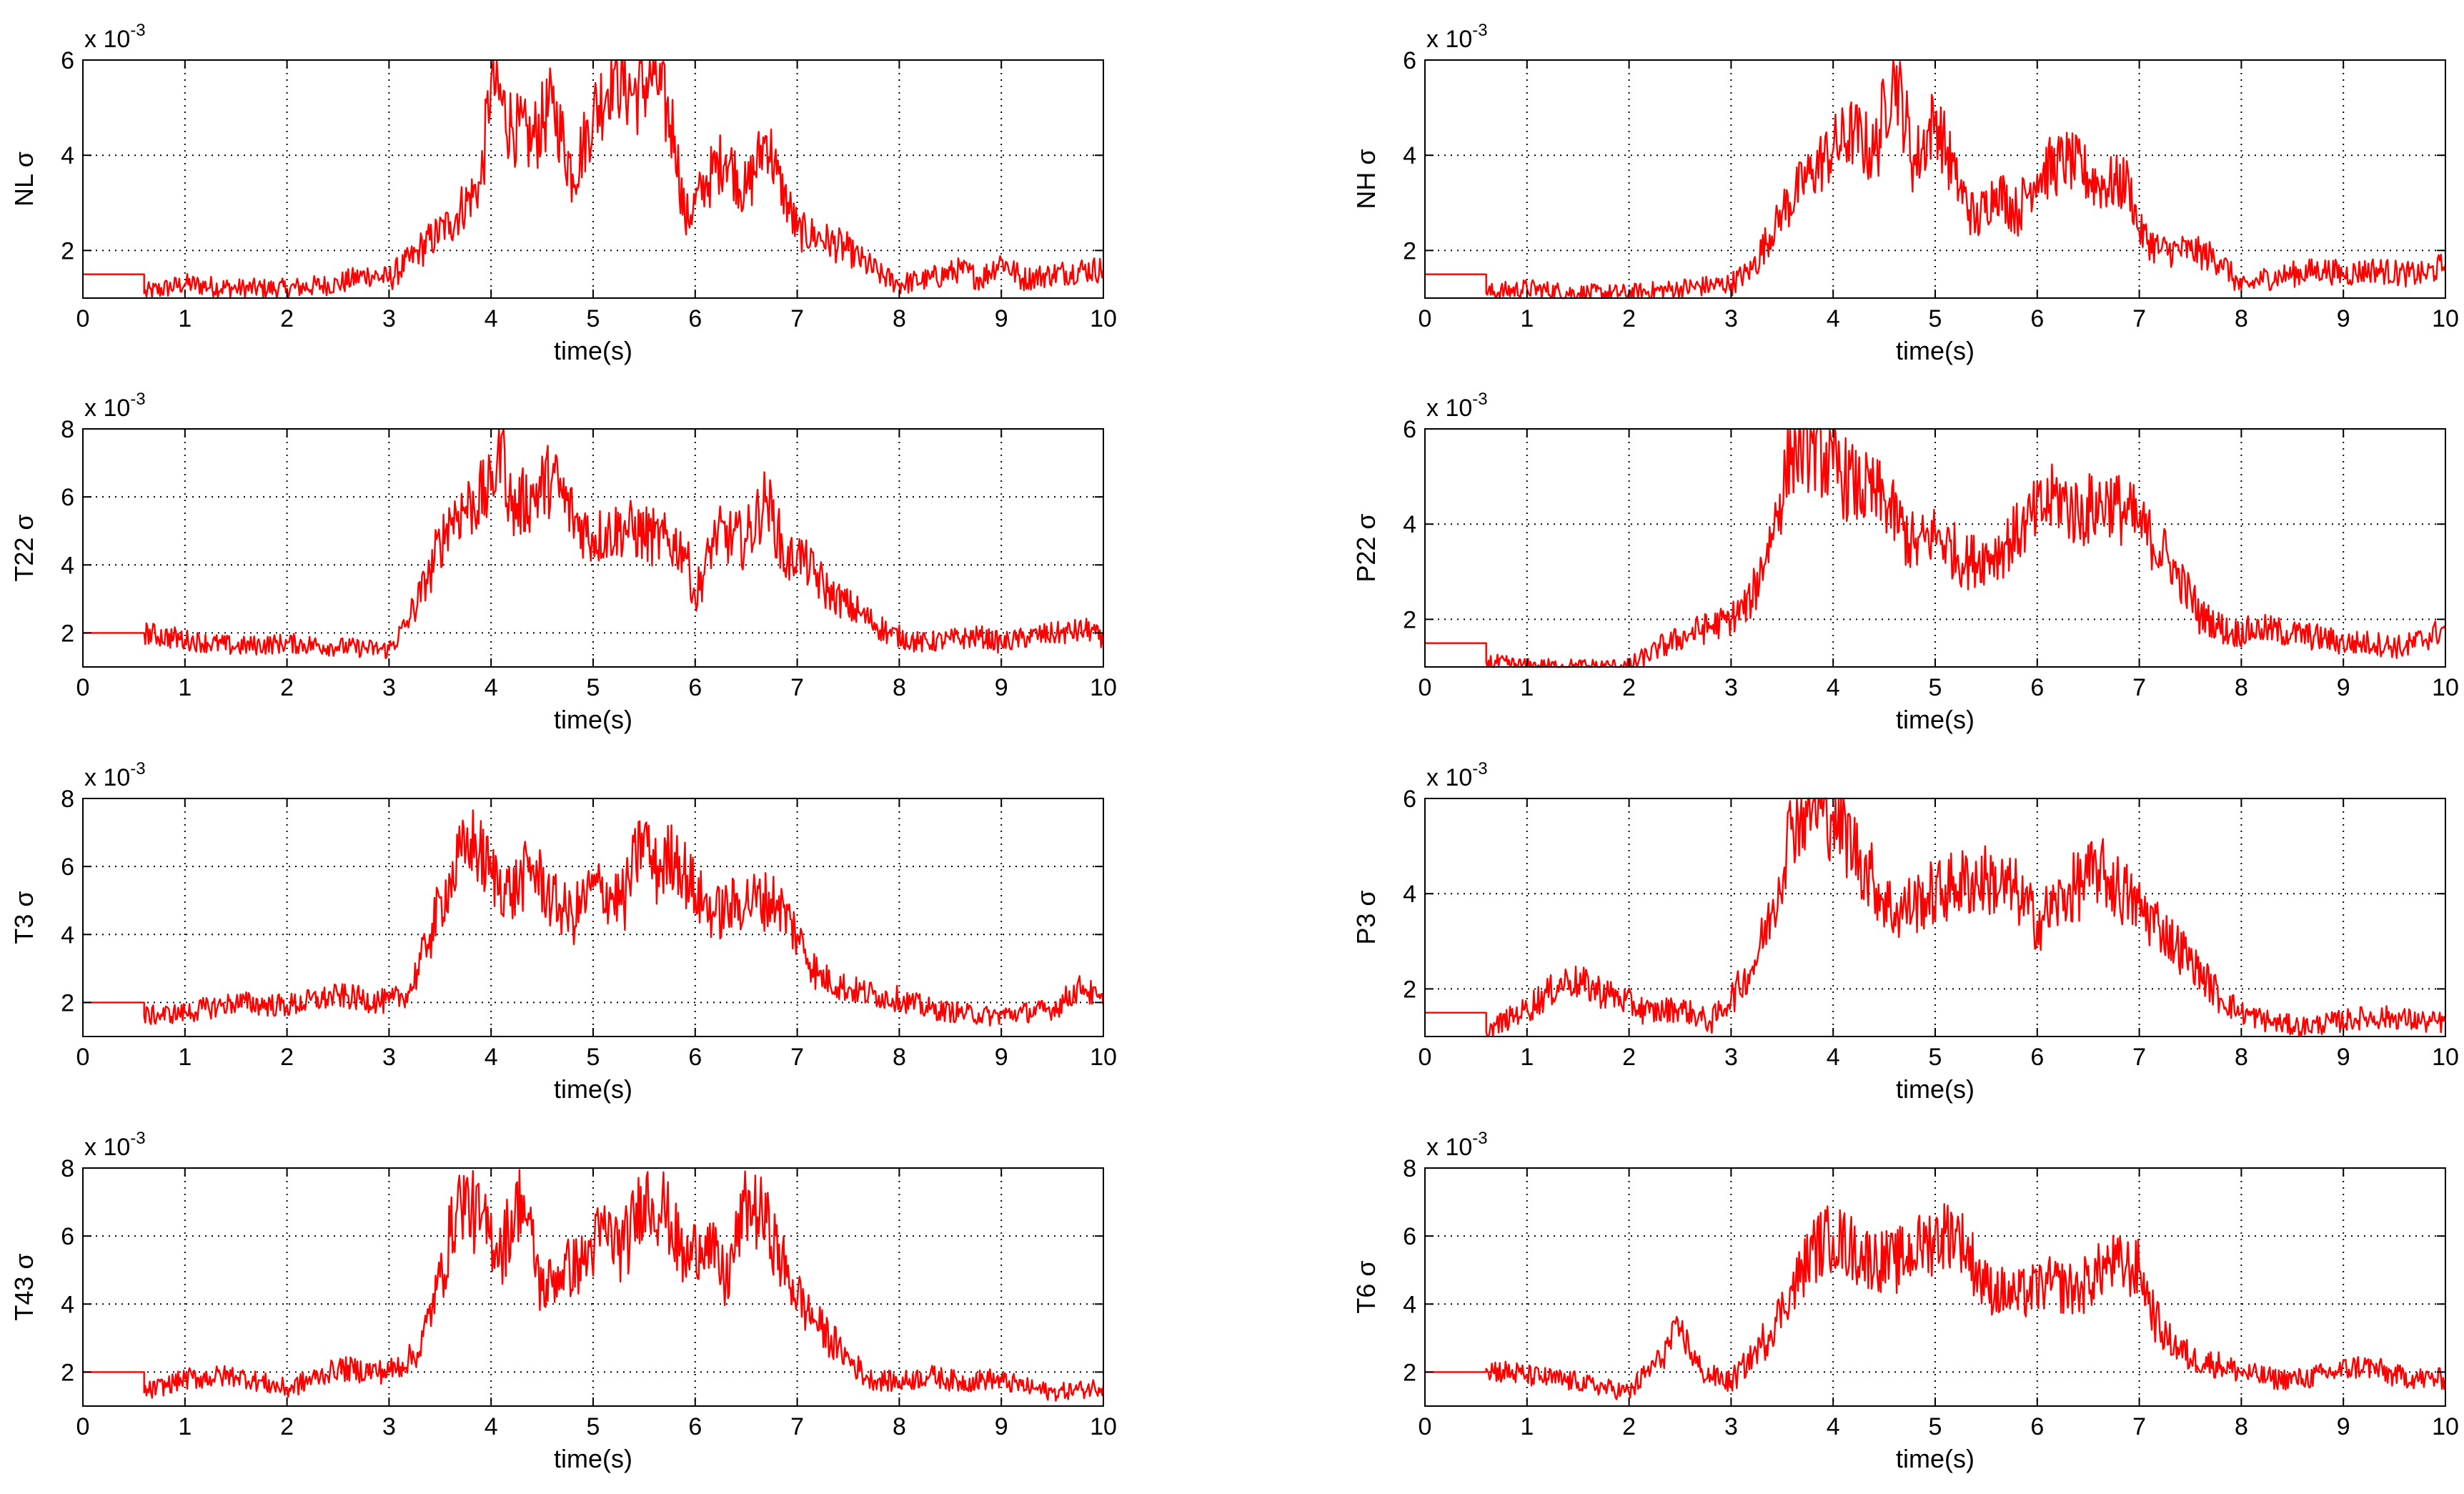 This screenshot has height=1494, width=2464. What do you see at coordinates (1366, 548) in the screenshot?
I see `y-axis-label: P22 σ` at bounding box center [1366, 548].